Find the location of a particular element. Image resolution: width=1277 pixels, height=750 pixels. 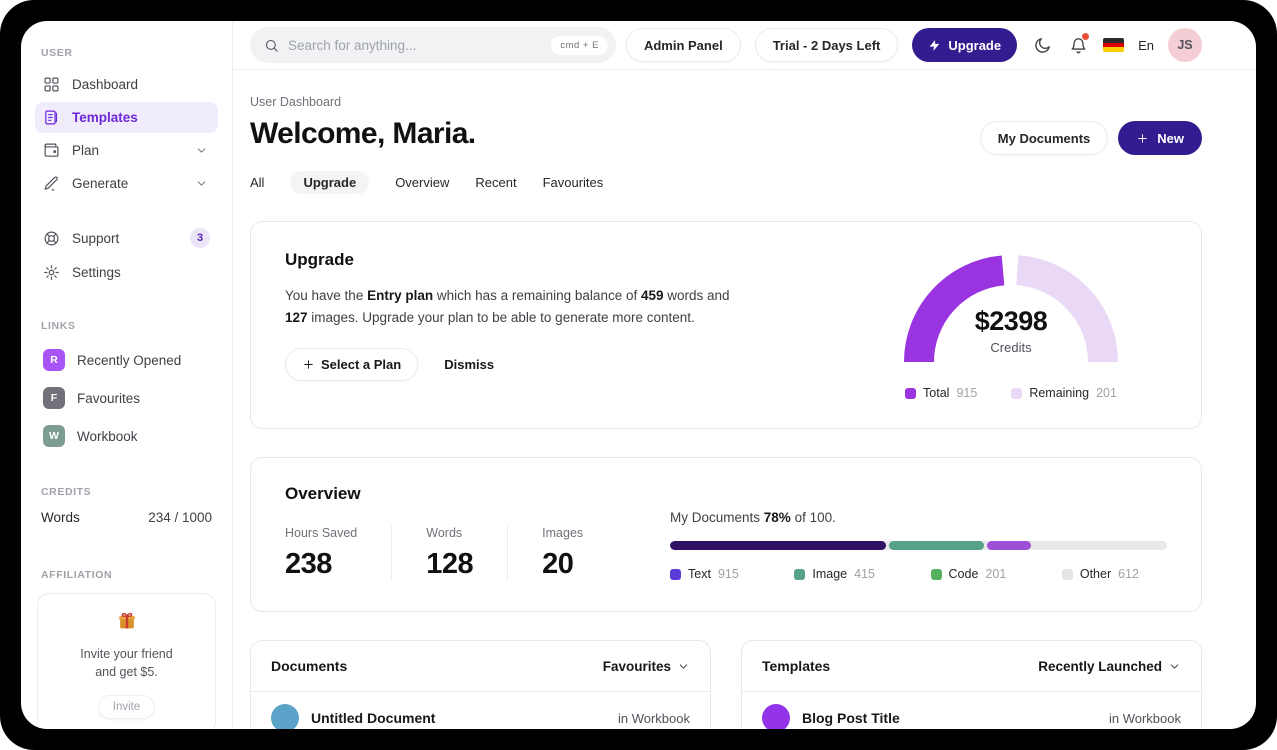

sidebar-link-label: Workbook is located at coordinates (107, 436).